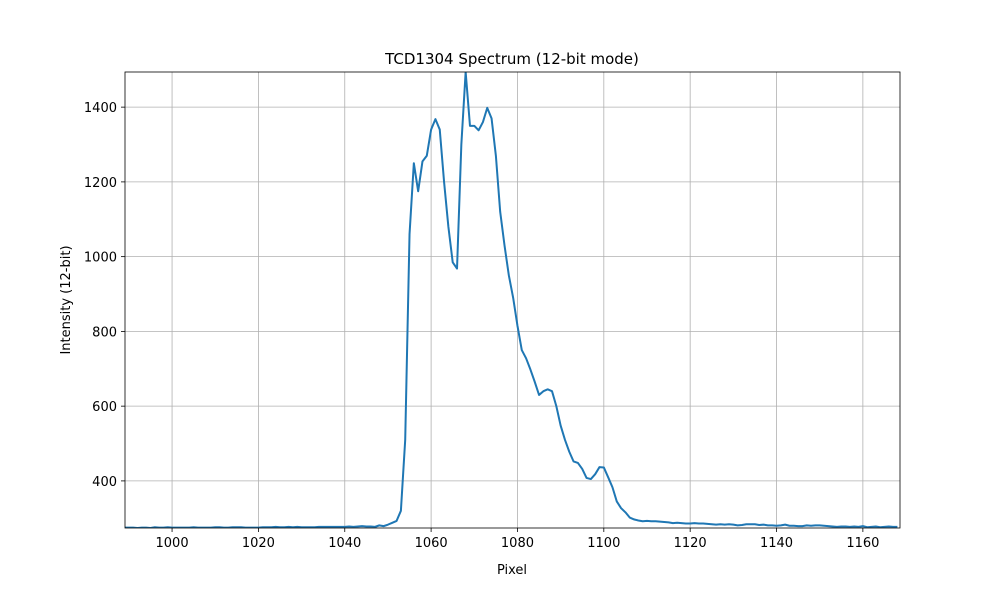 The image size is (1000, 600). Describe the element at coordinates (100, 258) in the screenshot. I see `y-tick-label: 1000` at that location.